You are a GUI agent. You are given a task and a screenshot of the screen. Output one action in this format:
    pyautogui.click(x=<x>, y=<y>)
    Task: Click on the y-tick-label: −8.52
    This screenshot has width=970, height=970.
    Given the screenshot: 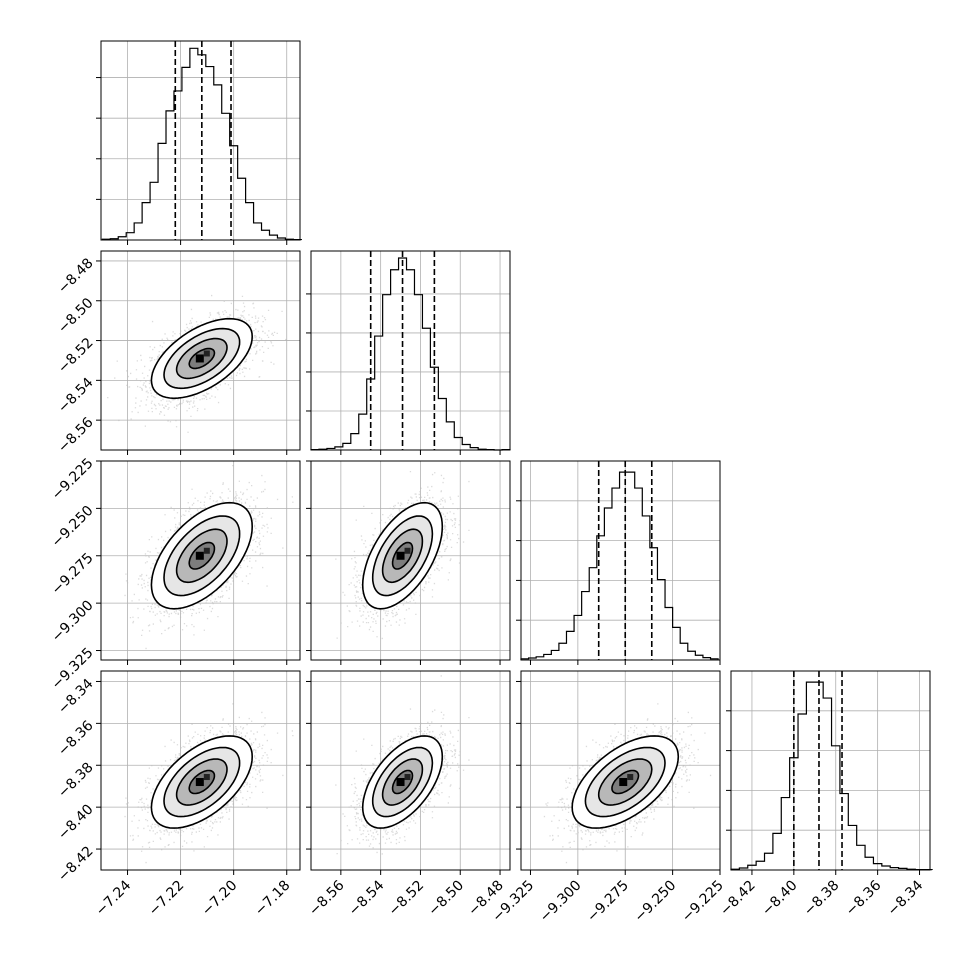 What is the action you would take?
    pyautogui.click(x=76, y=356)
    